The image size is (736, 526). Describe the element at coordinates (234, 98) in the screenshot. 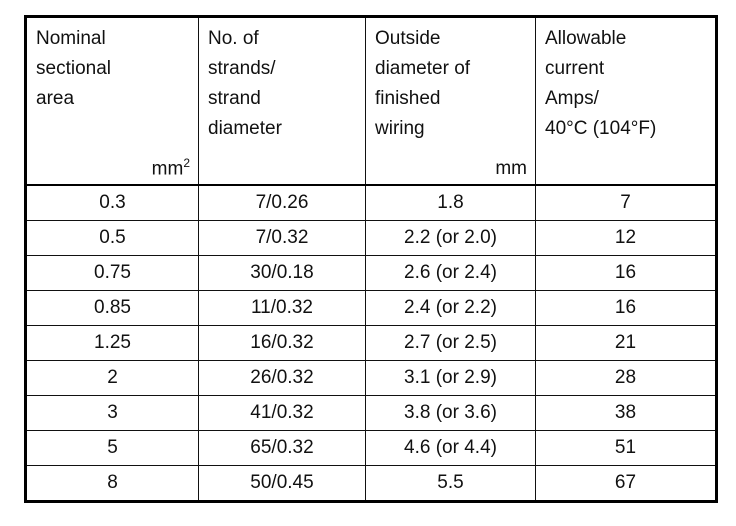

I see `header-line: strand` at that location.